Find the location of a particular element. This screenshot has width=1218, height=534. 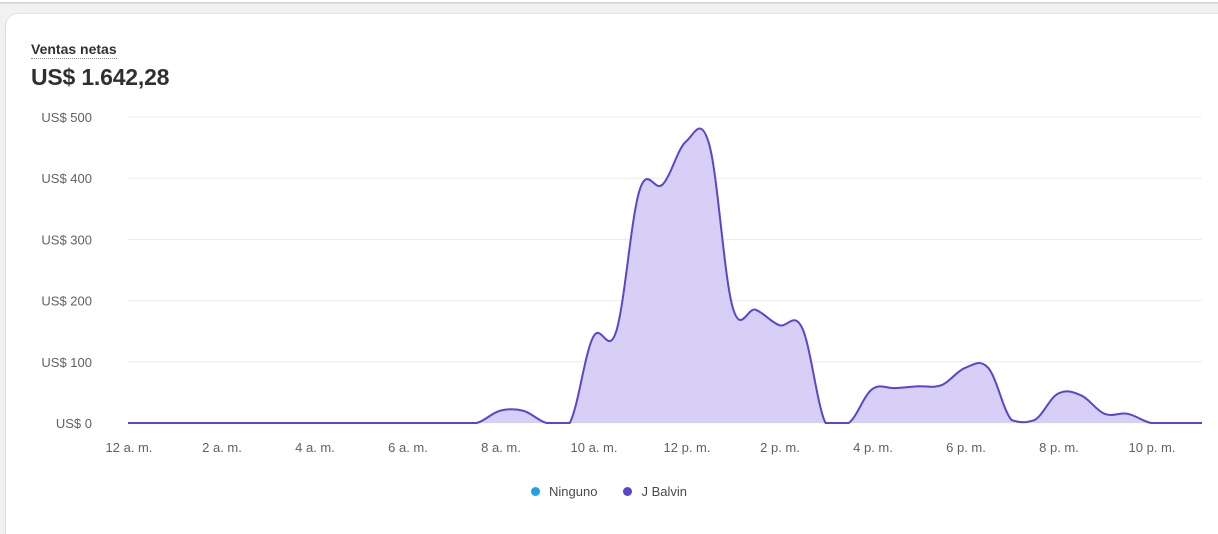

x-tick-label: 8 p. m. is located at coordinates (1059, 447).